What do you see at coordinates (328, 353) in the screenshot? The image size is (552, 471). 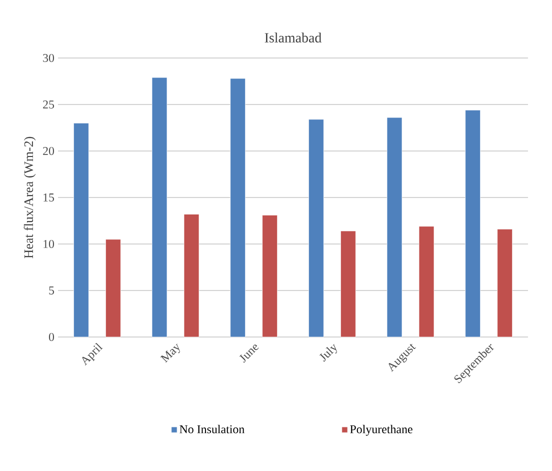 I see `x-tick-label: July` at bounding box center [328, 353].